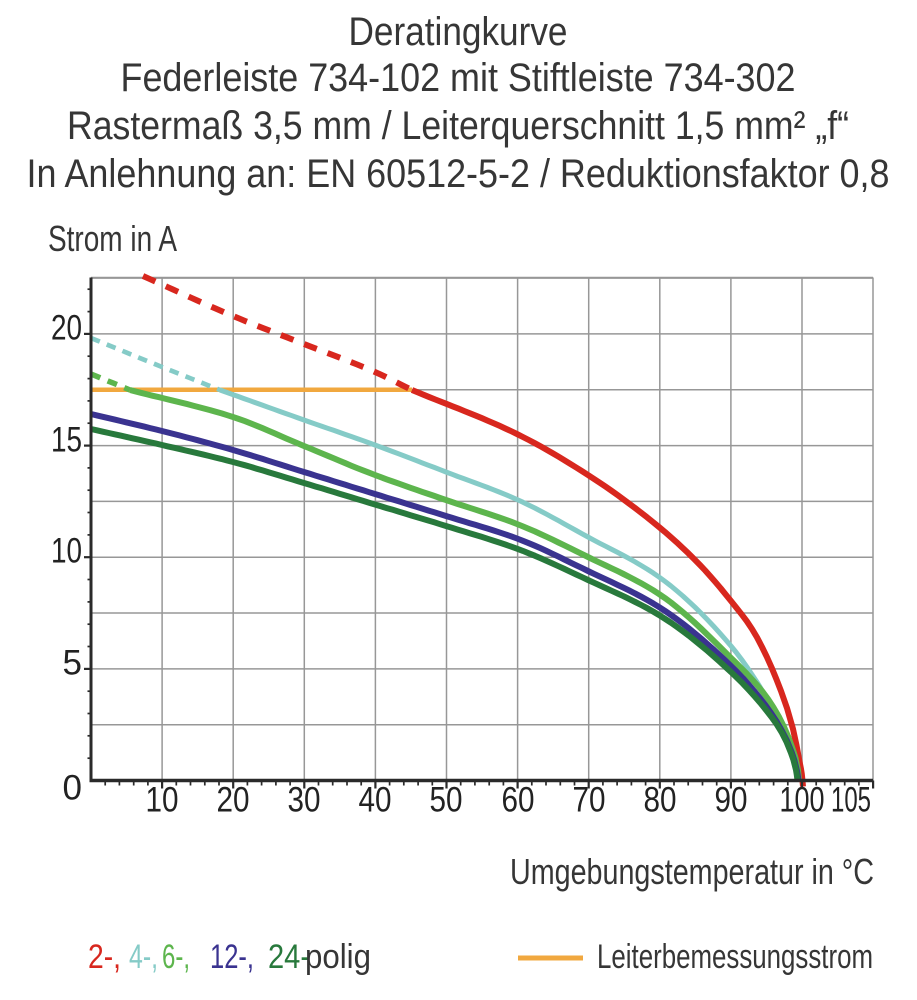 The height and width of the screenshot is (1000, 917). I want to click on svg-text: 105, so click(851, 800).